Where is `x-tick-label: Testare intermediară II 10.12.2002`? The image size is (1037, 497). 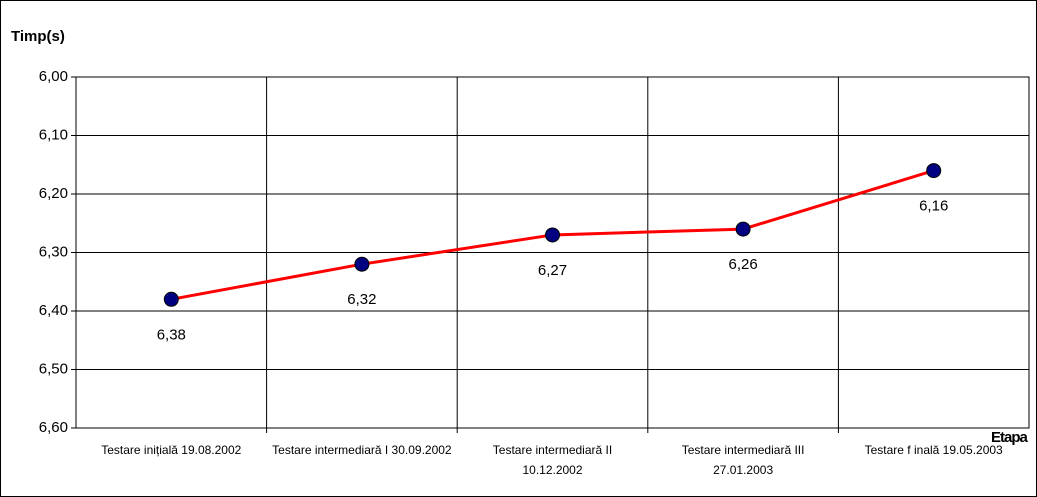
x-tick-label: Testare intermediară II 10.12.2002 is located at coordinates (552, 460).